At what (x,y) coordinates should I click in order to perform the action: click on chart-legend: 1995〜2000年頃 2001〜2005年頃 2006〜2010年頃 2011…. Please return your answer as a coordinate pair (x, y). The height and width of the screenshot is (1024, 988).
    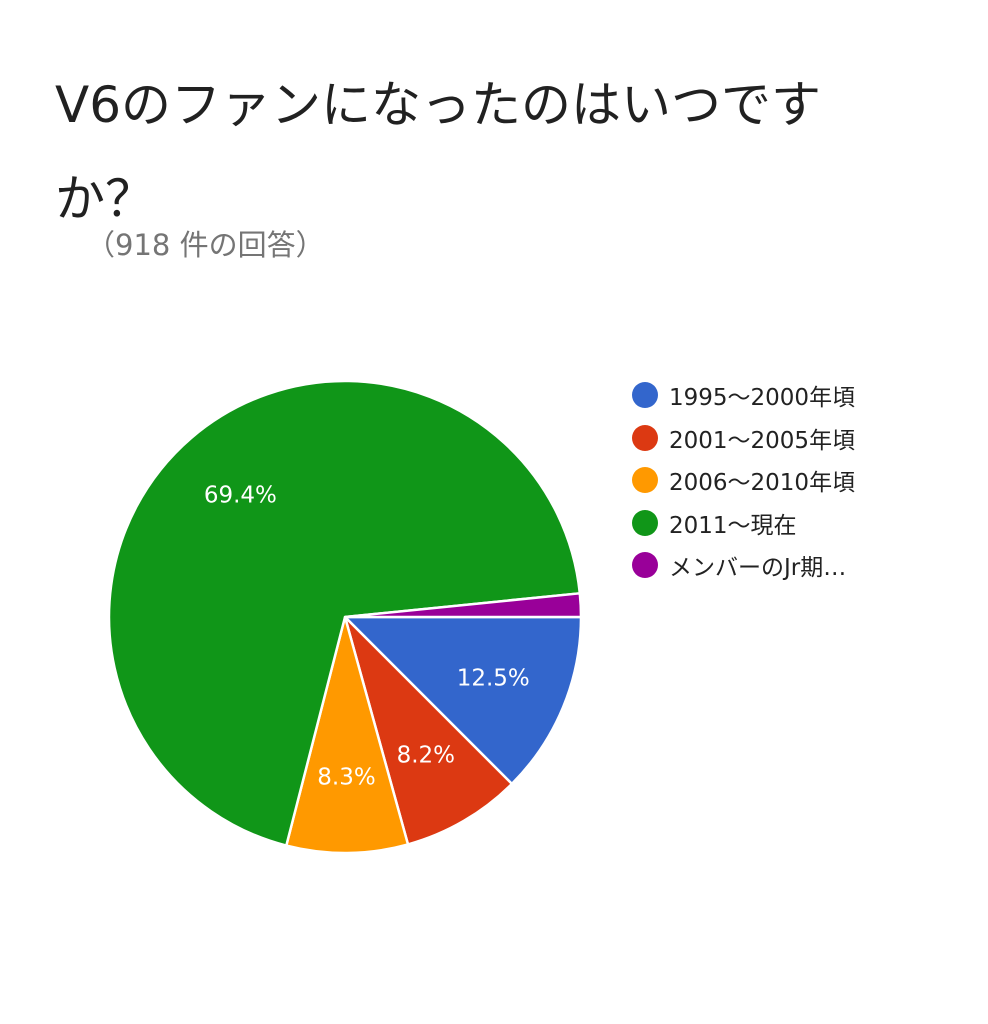
    Looking at the image, I should click on (743, 480).